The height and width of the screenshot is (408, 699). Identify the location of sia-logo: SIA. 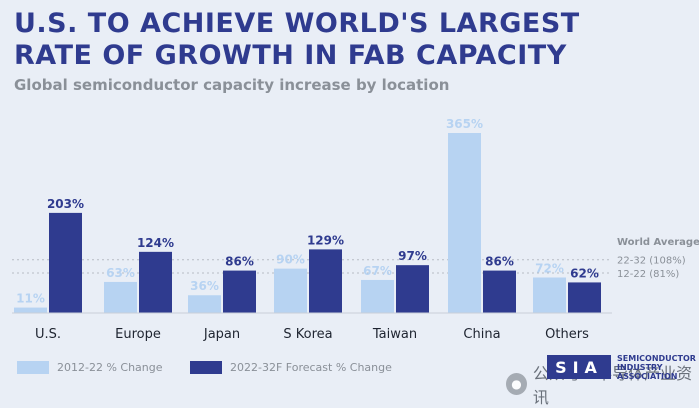
(579, 367).